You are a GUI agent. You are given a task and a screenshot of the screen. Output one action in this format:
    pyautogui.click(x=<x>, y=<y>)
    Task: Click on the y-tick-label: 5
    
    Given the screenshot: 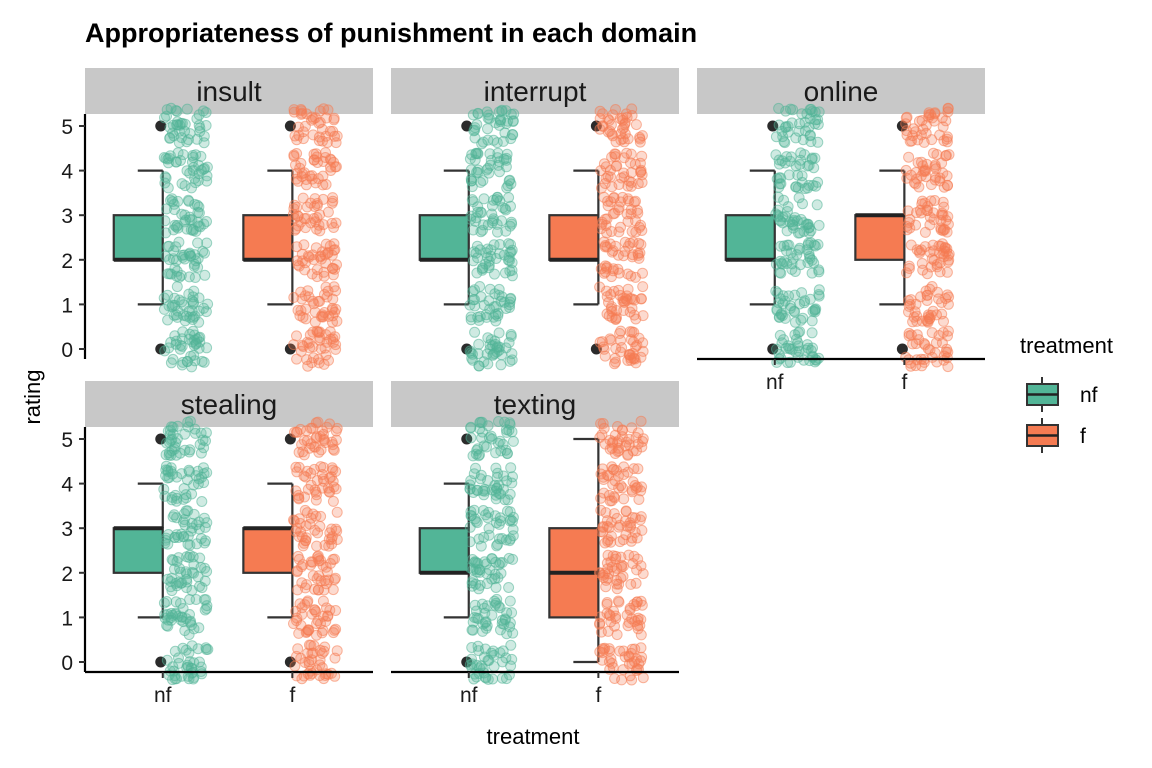 What is the action you would take?
    pyautogui.click(x=67, y=440)
    